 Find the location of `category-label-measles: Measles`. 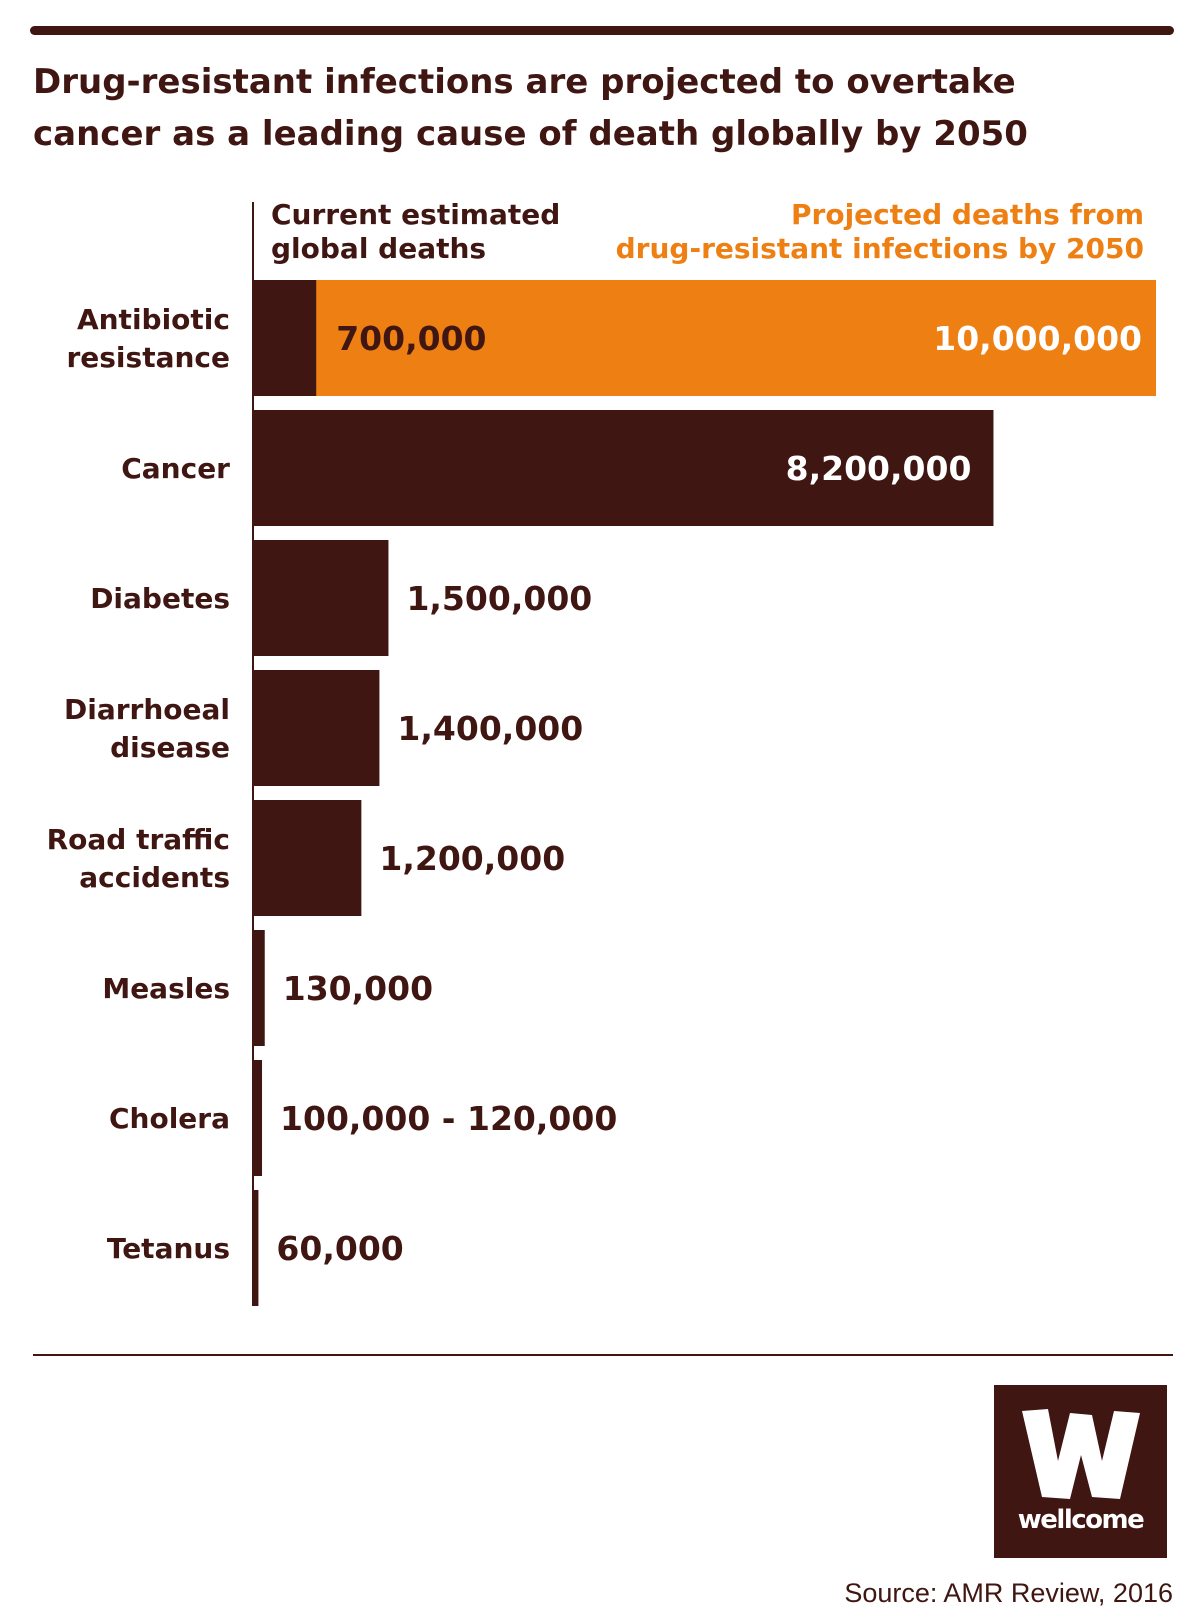

category-label-measles: Measles is located at coordinates (166, 988).